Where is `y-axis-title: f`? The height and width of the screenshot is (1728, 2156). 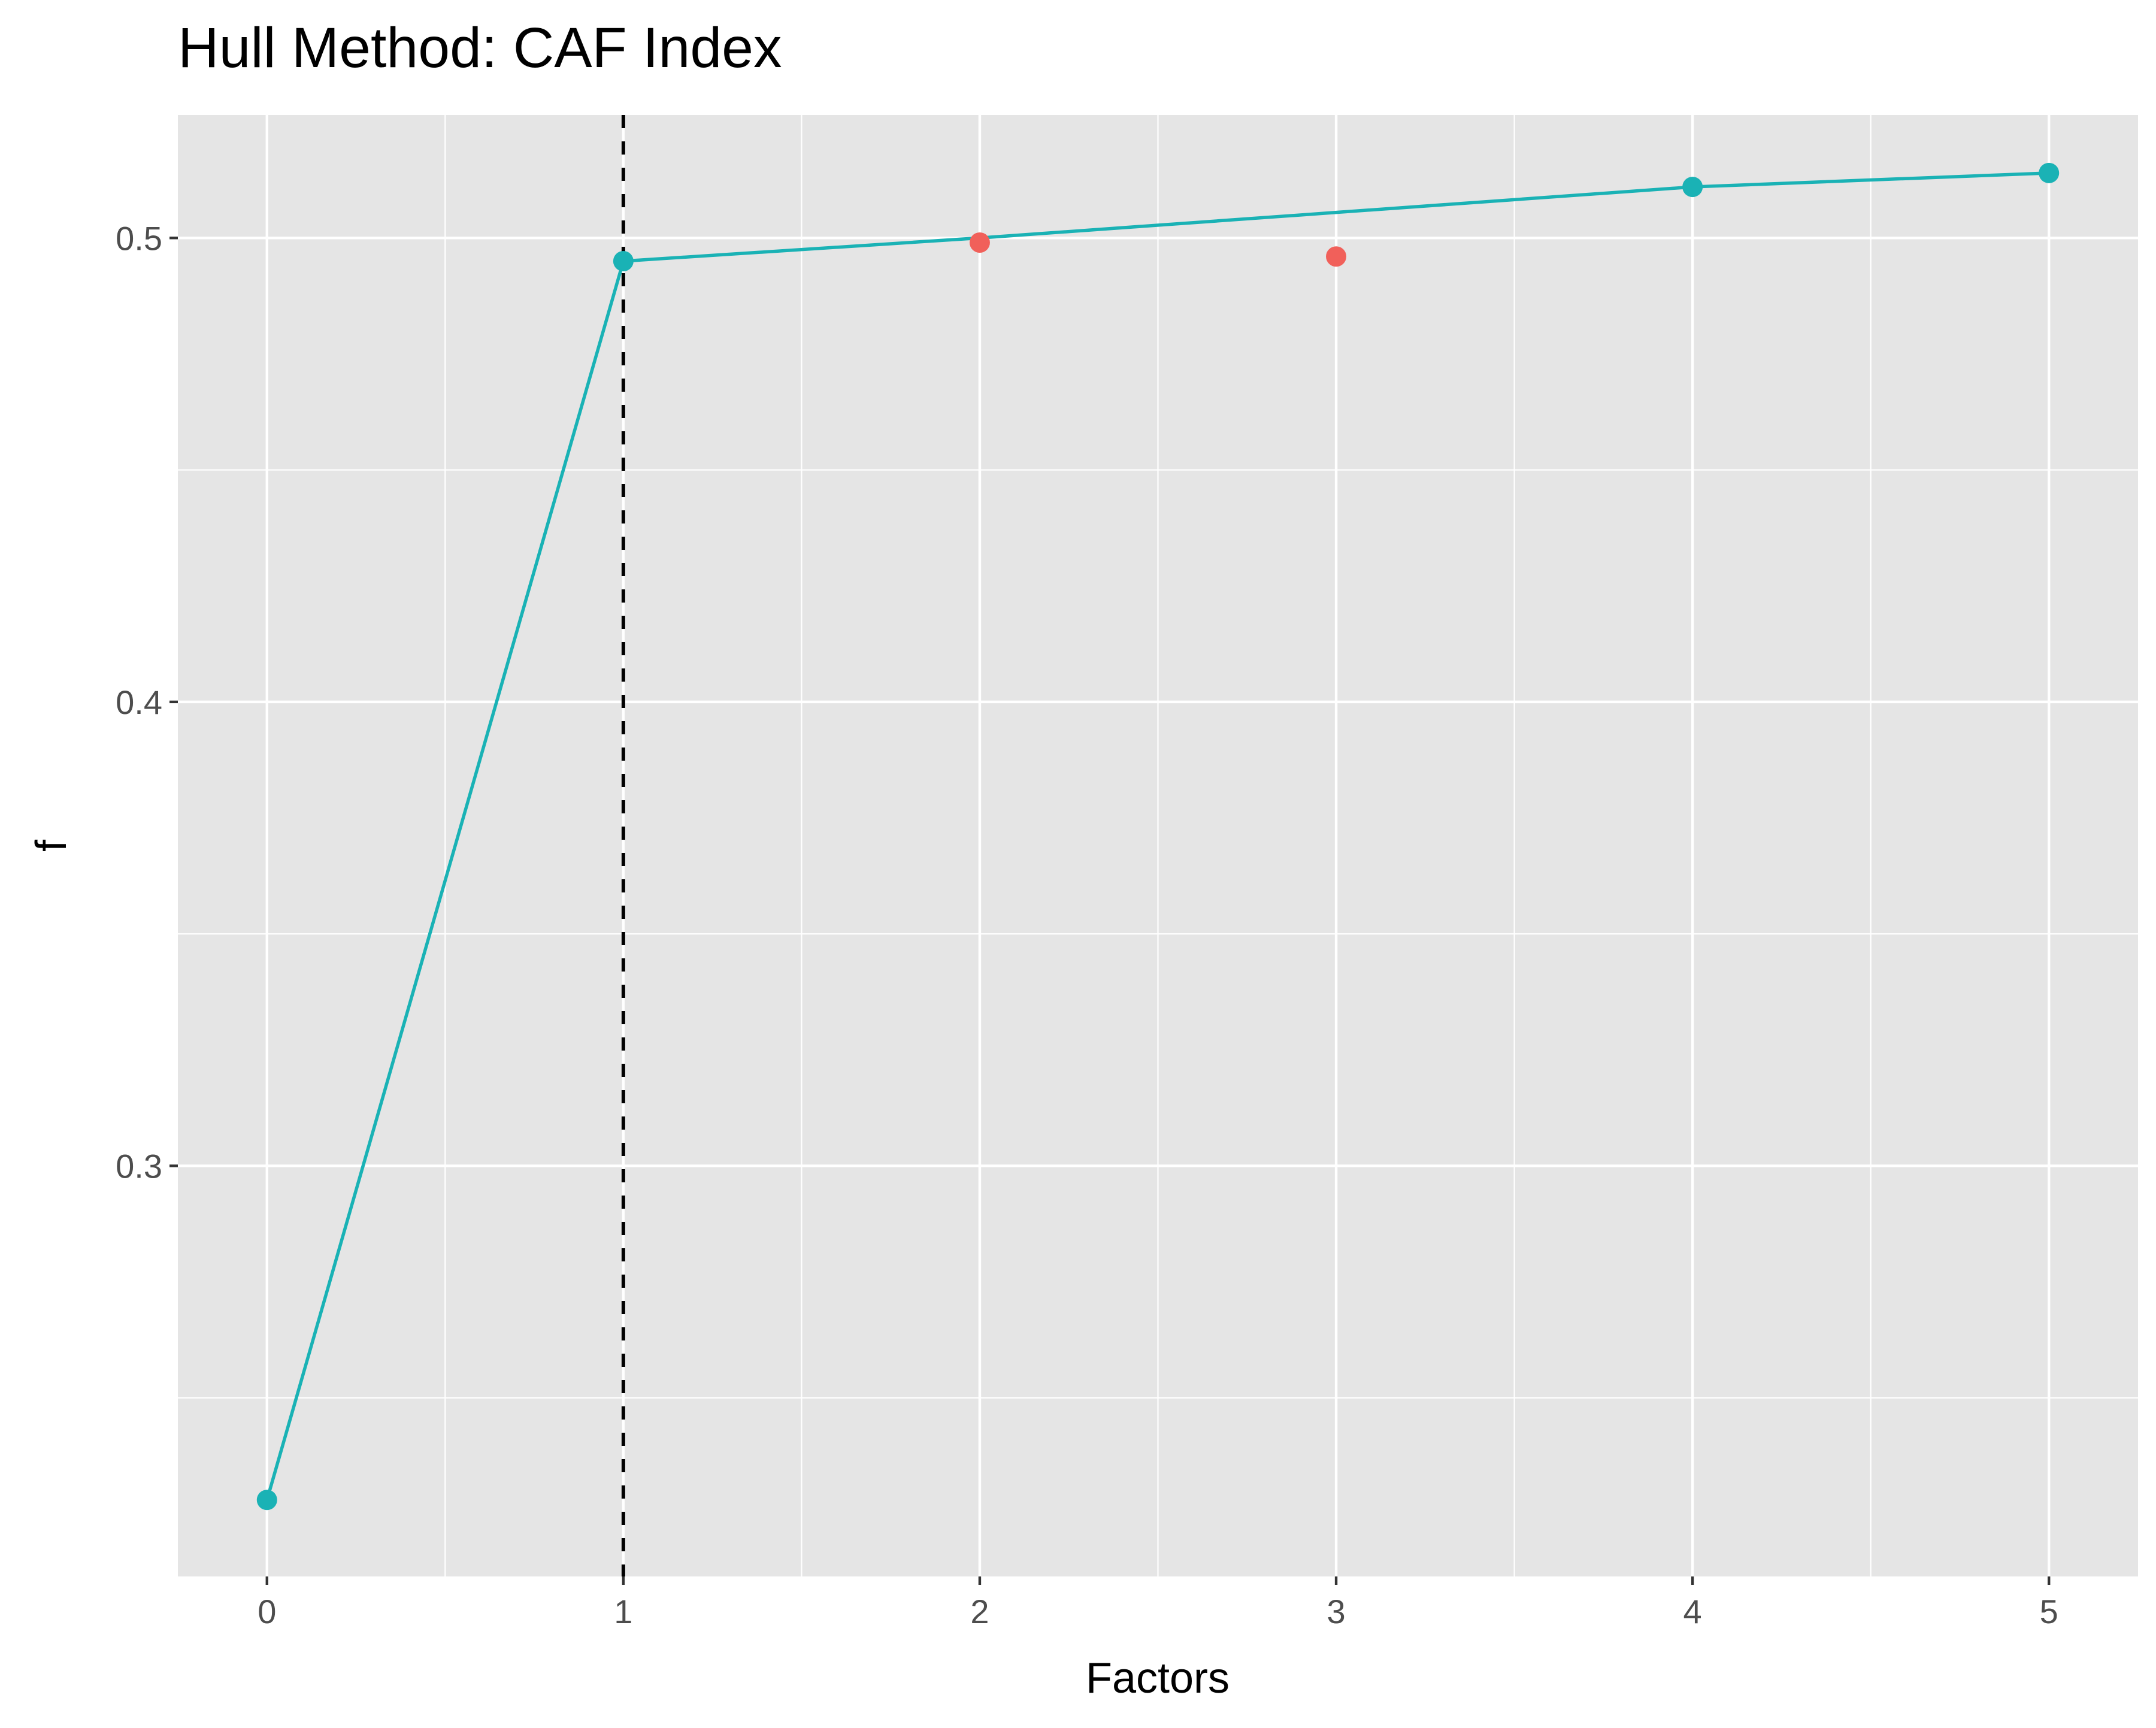
y-axis-title: f is located at coordinates (52, 845).